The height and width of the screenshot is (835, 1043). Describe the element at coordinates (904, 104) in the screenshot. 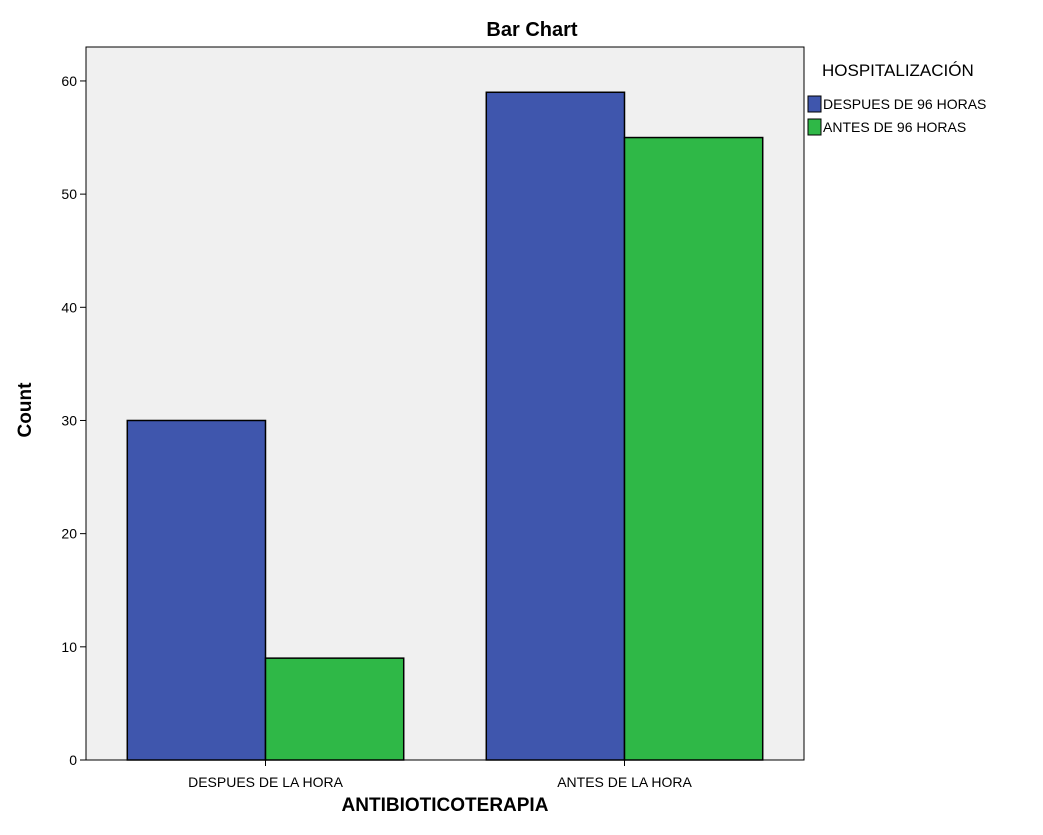

I see `legend-label: DESPUES DE 96 HORAS` at that location.